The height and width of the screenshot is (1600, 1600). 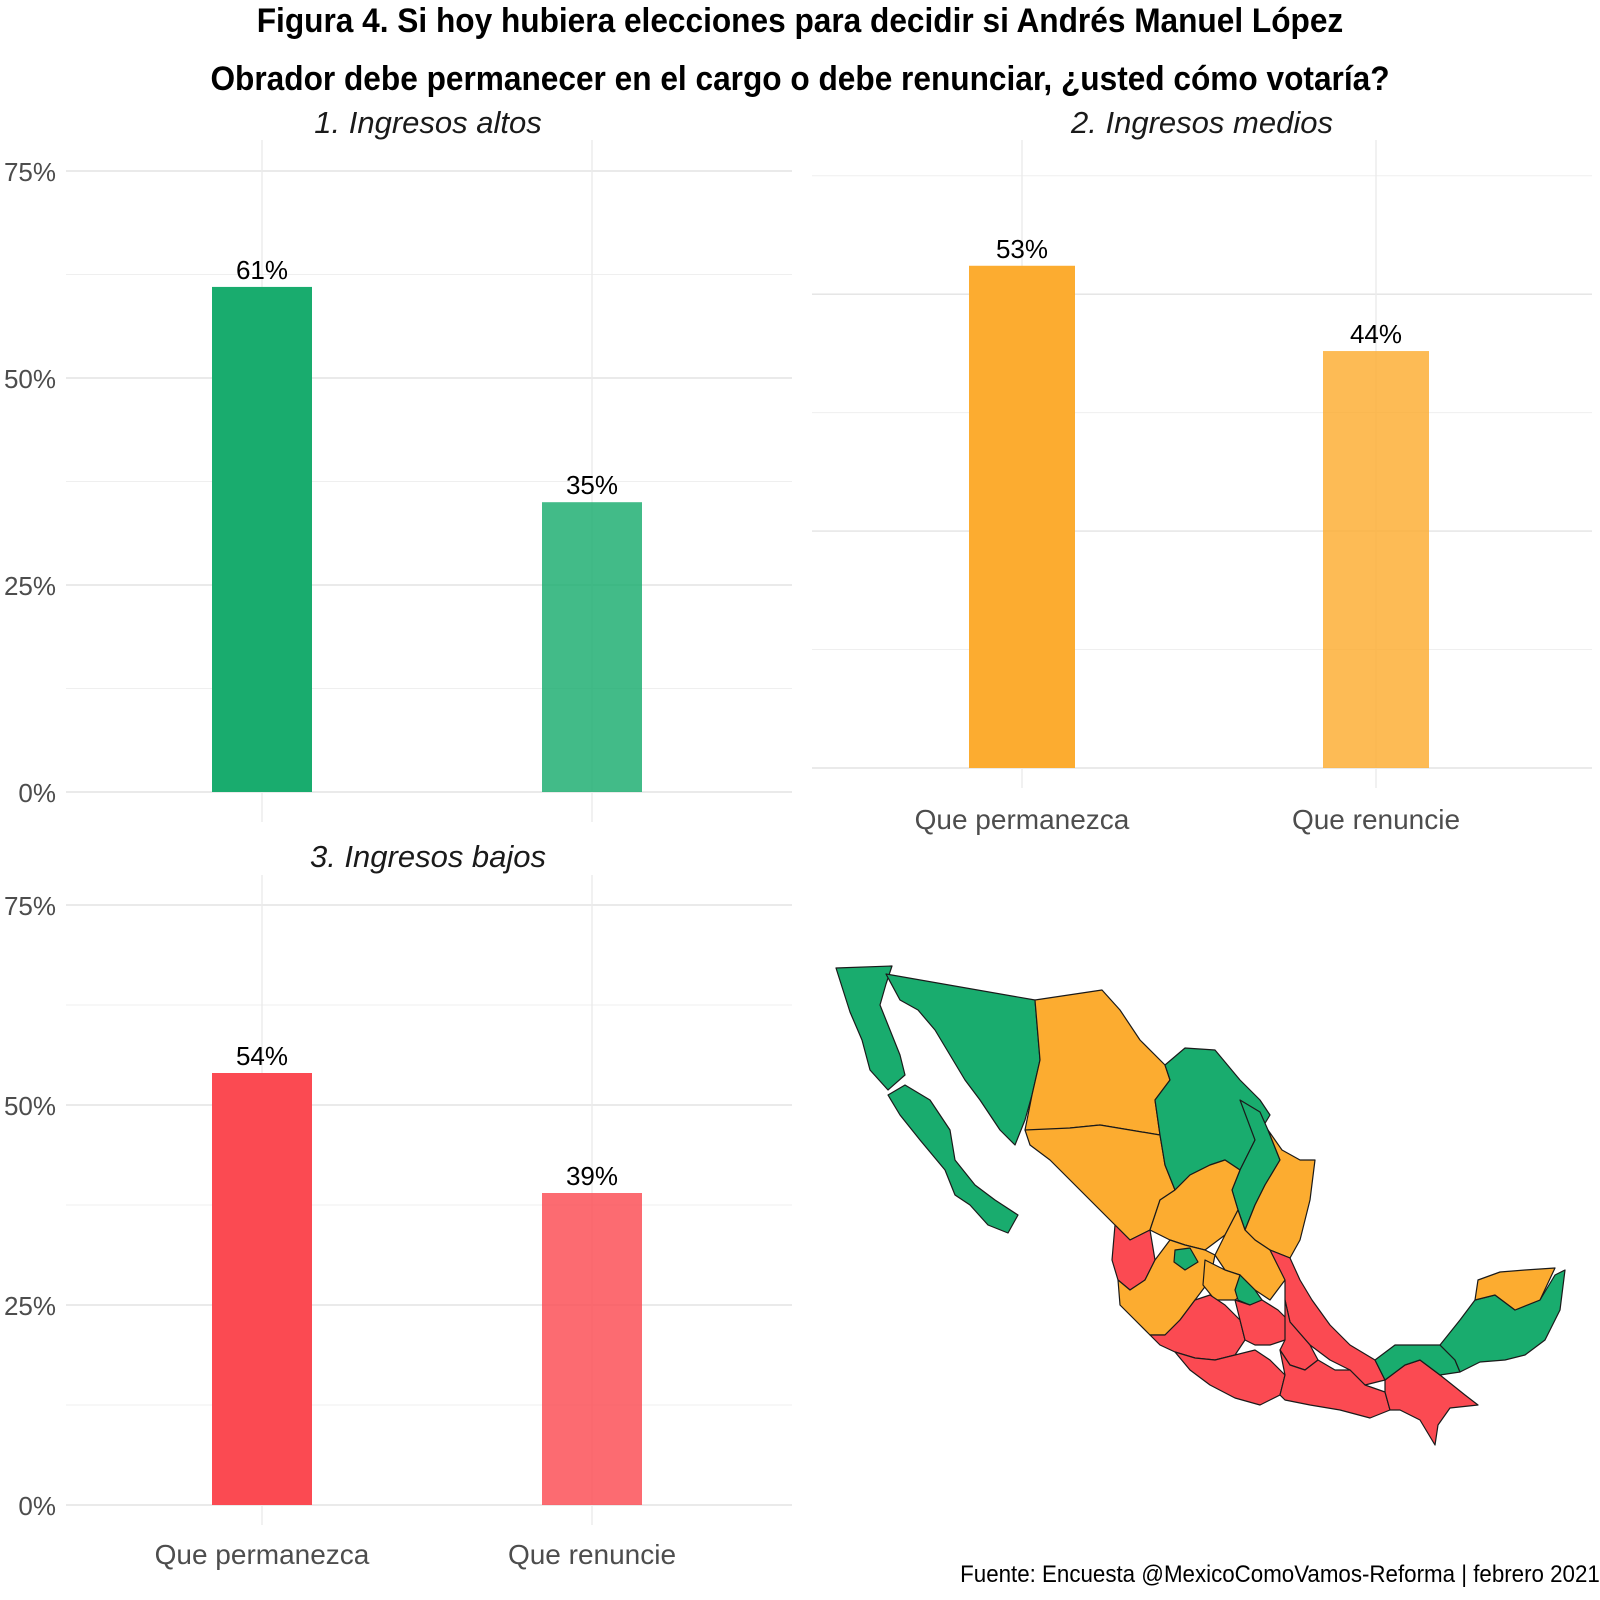 I want to click on map-region-aguascalientes, so click(x=1186, y=1259).